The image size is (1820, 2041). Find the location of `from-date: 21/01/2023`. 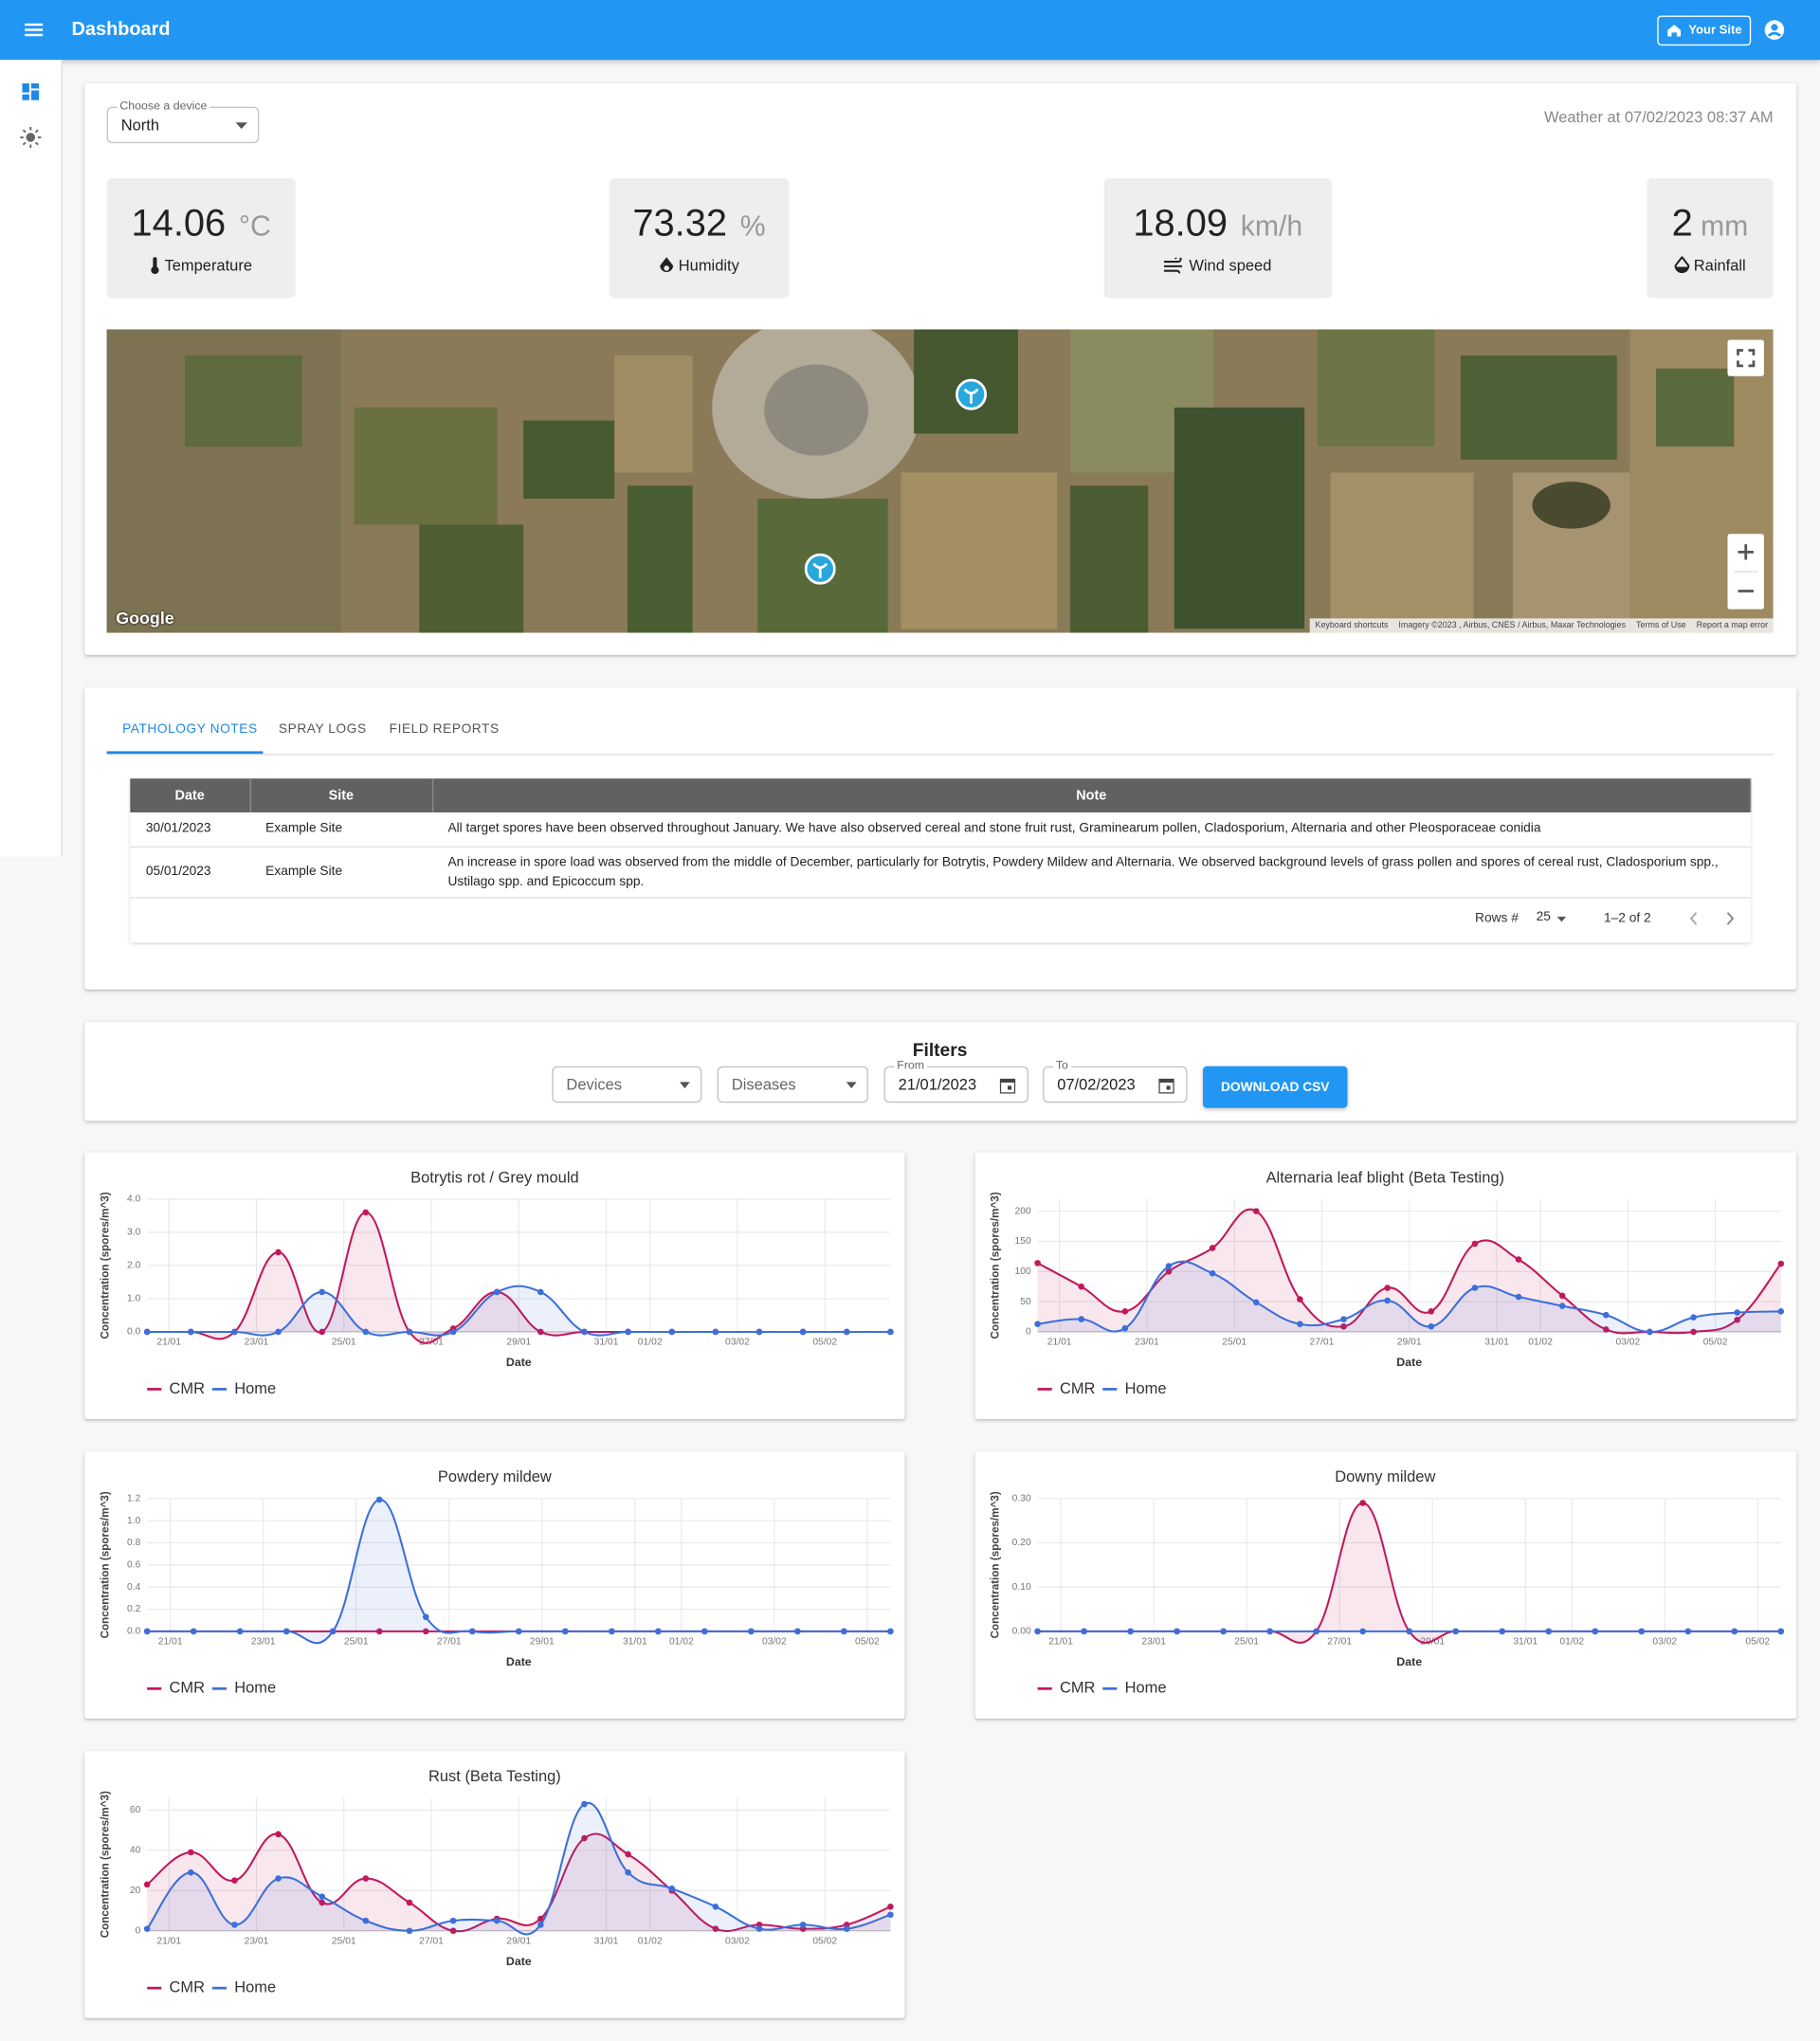

from-date: 21/01/2023 is located at coordinates (955, 1084).